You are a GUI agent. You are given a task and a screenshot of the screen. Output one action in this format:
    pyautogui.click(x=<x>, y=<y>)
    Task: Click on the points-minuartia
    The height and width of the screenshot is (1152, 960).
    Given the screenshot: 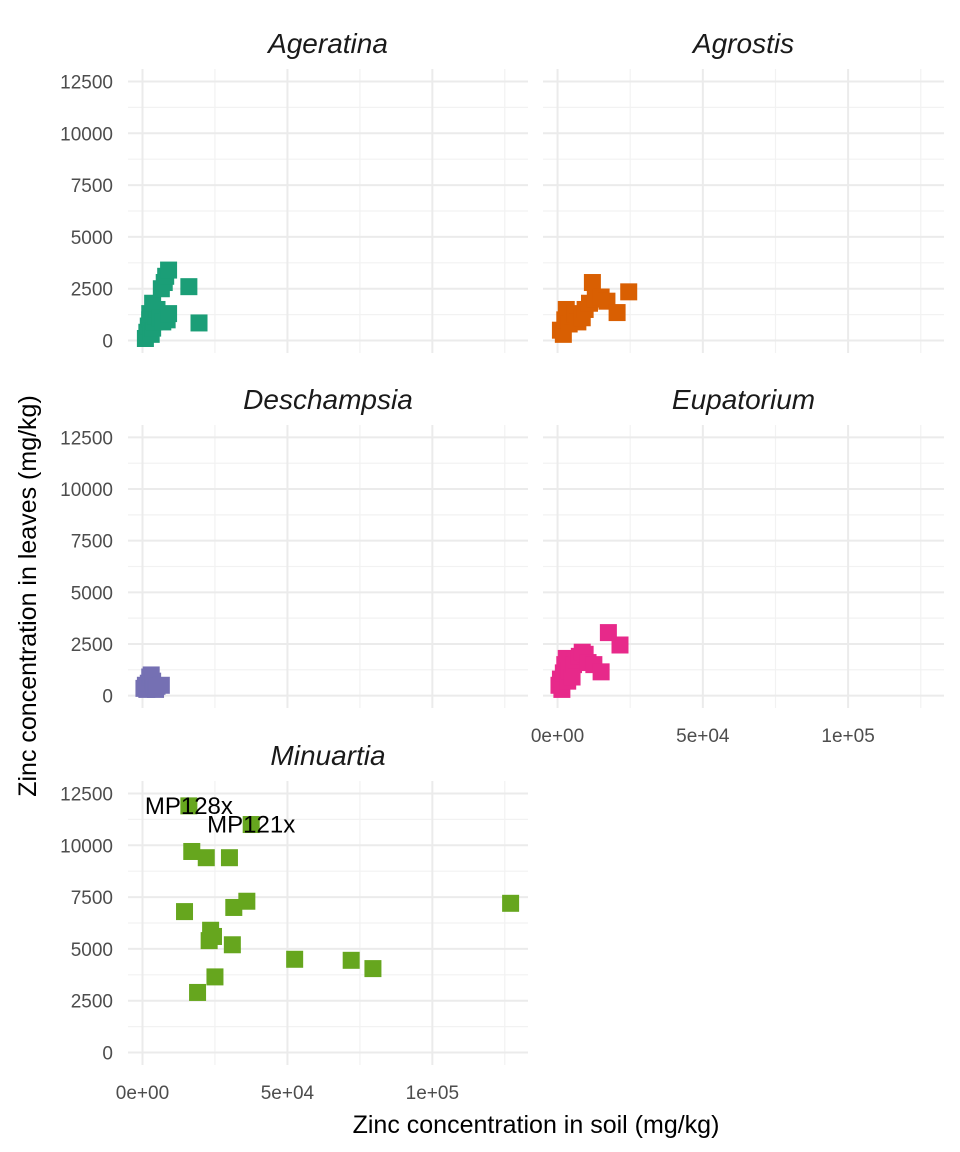 What is the action you would take?
    pyautogui.click(x=348, y=899)
    